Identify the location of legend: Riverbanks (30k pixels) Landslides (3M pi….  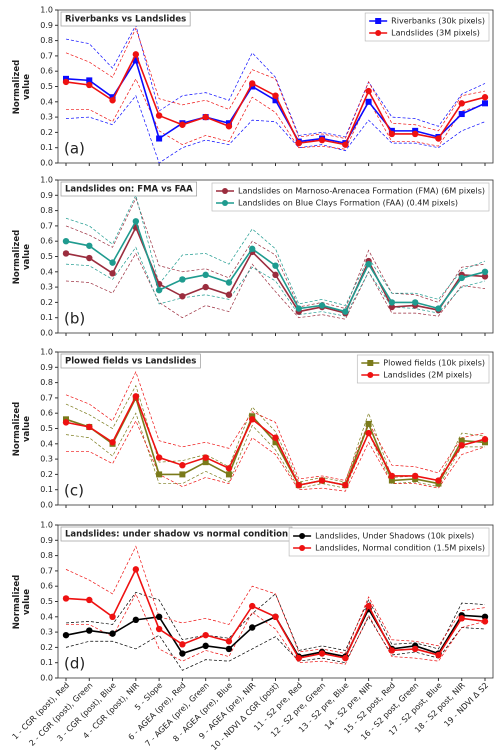
(427, 27).